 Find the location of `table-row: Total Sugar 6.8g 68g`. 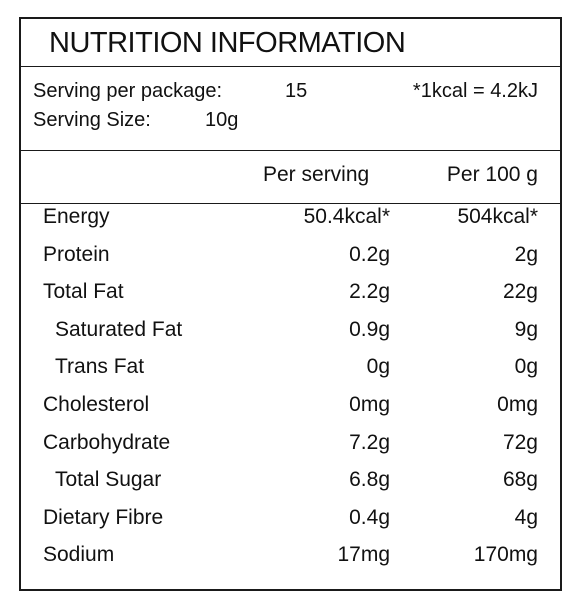

table-row: Total Sugar 6.8g 68g is located at coordinates (290, 487).